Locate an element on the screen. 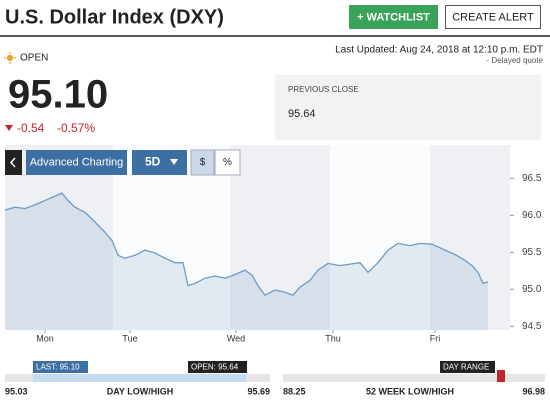  range-high: 95.69 is located at coordinates (258, 391).